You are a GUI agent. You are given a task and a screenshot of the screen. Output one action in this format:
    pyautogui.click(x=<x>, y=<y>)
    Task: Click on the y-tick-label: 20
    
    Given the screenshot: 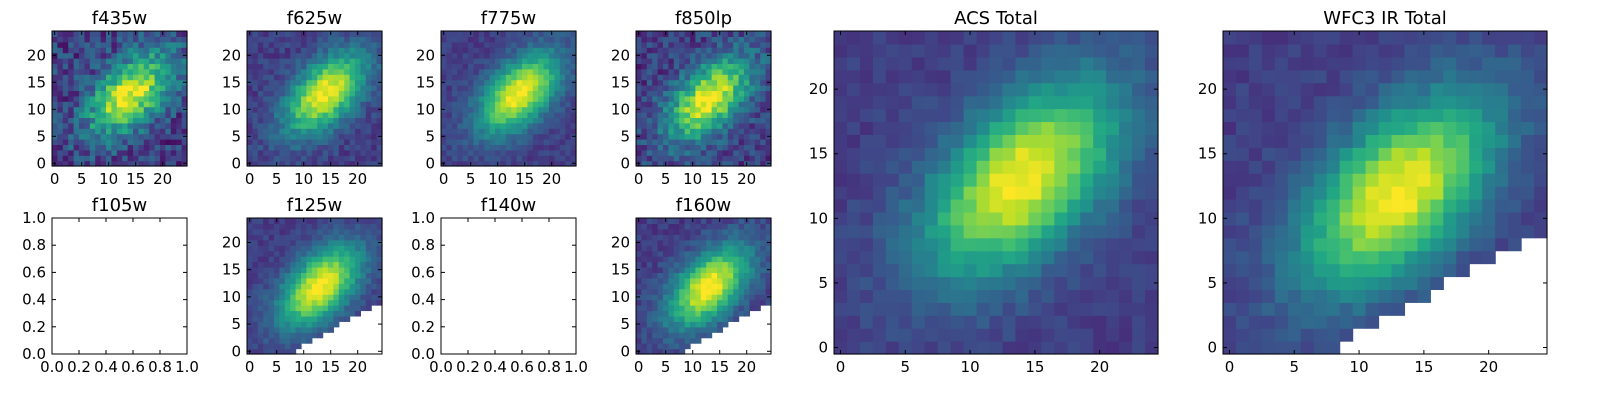 What is the action you would take?
    pyautogui.click(x=620, y=55)
    